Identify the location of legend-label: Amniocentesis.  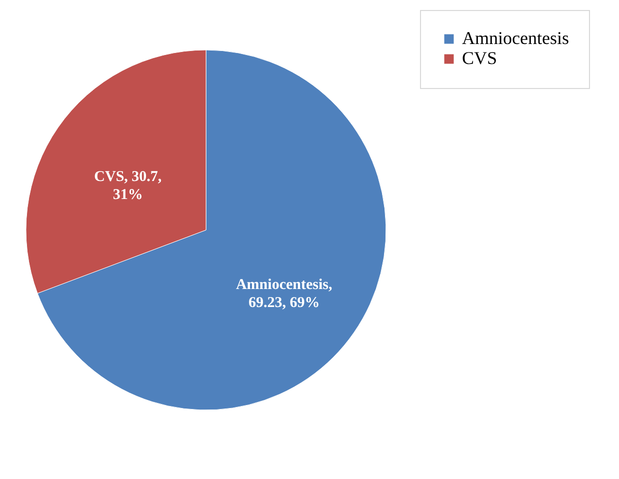
(515, 38).